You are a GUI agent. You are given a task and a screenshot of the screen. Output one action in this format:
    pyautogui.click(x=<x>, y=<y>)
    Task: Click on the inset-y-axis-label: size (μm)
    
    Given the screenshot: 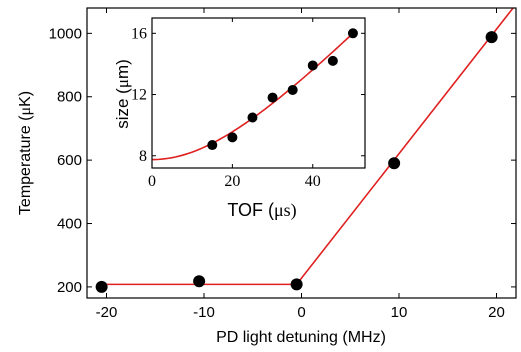 What is the action you would take?
    pyautogui.click(x=122, y=94)
    